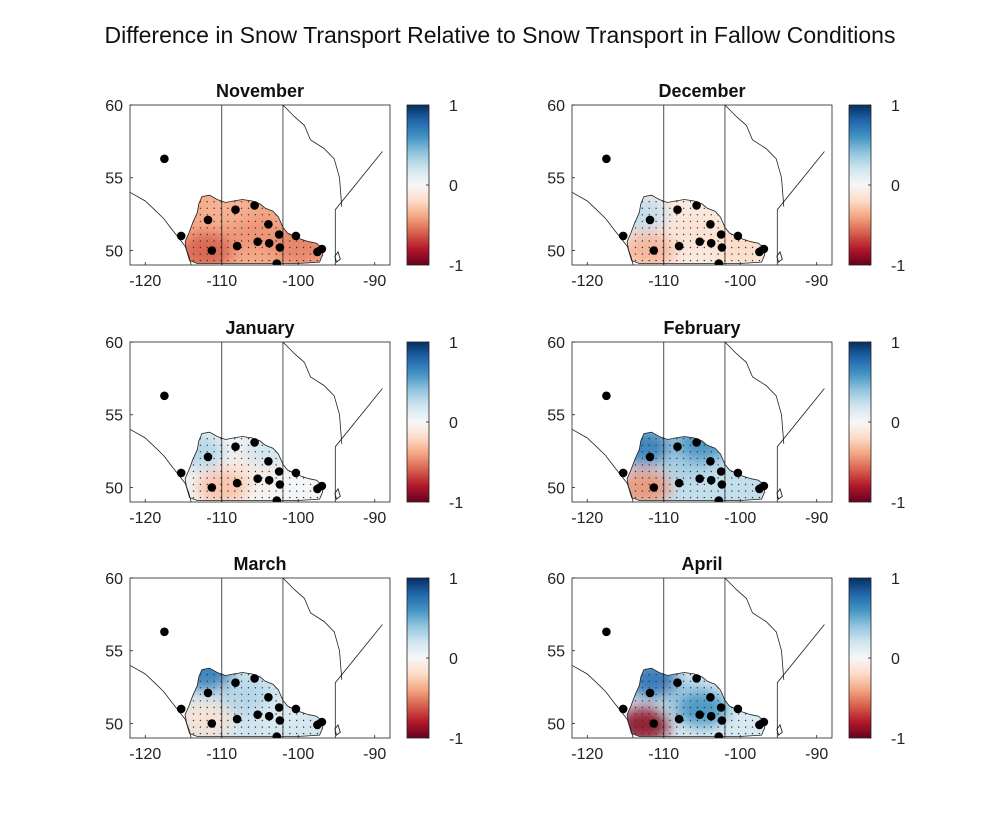 Image resolution: width=1000 pixels, height=825 pixels. I want to click on y-tick-label: 50, so click(556, 488).